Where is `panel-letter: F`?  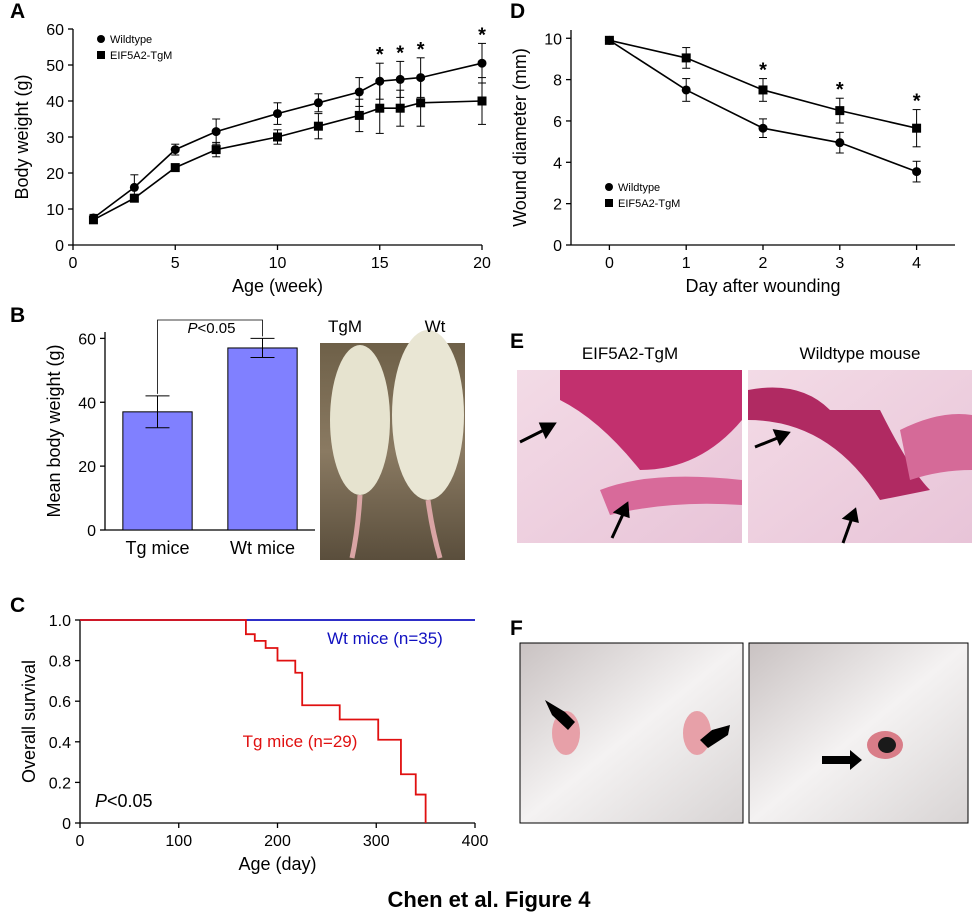 panel-letter: F is located at coordinates (516, 628).